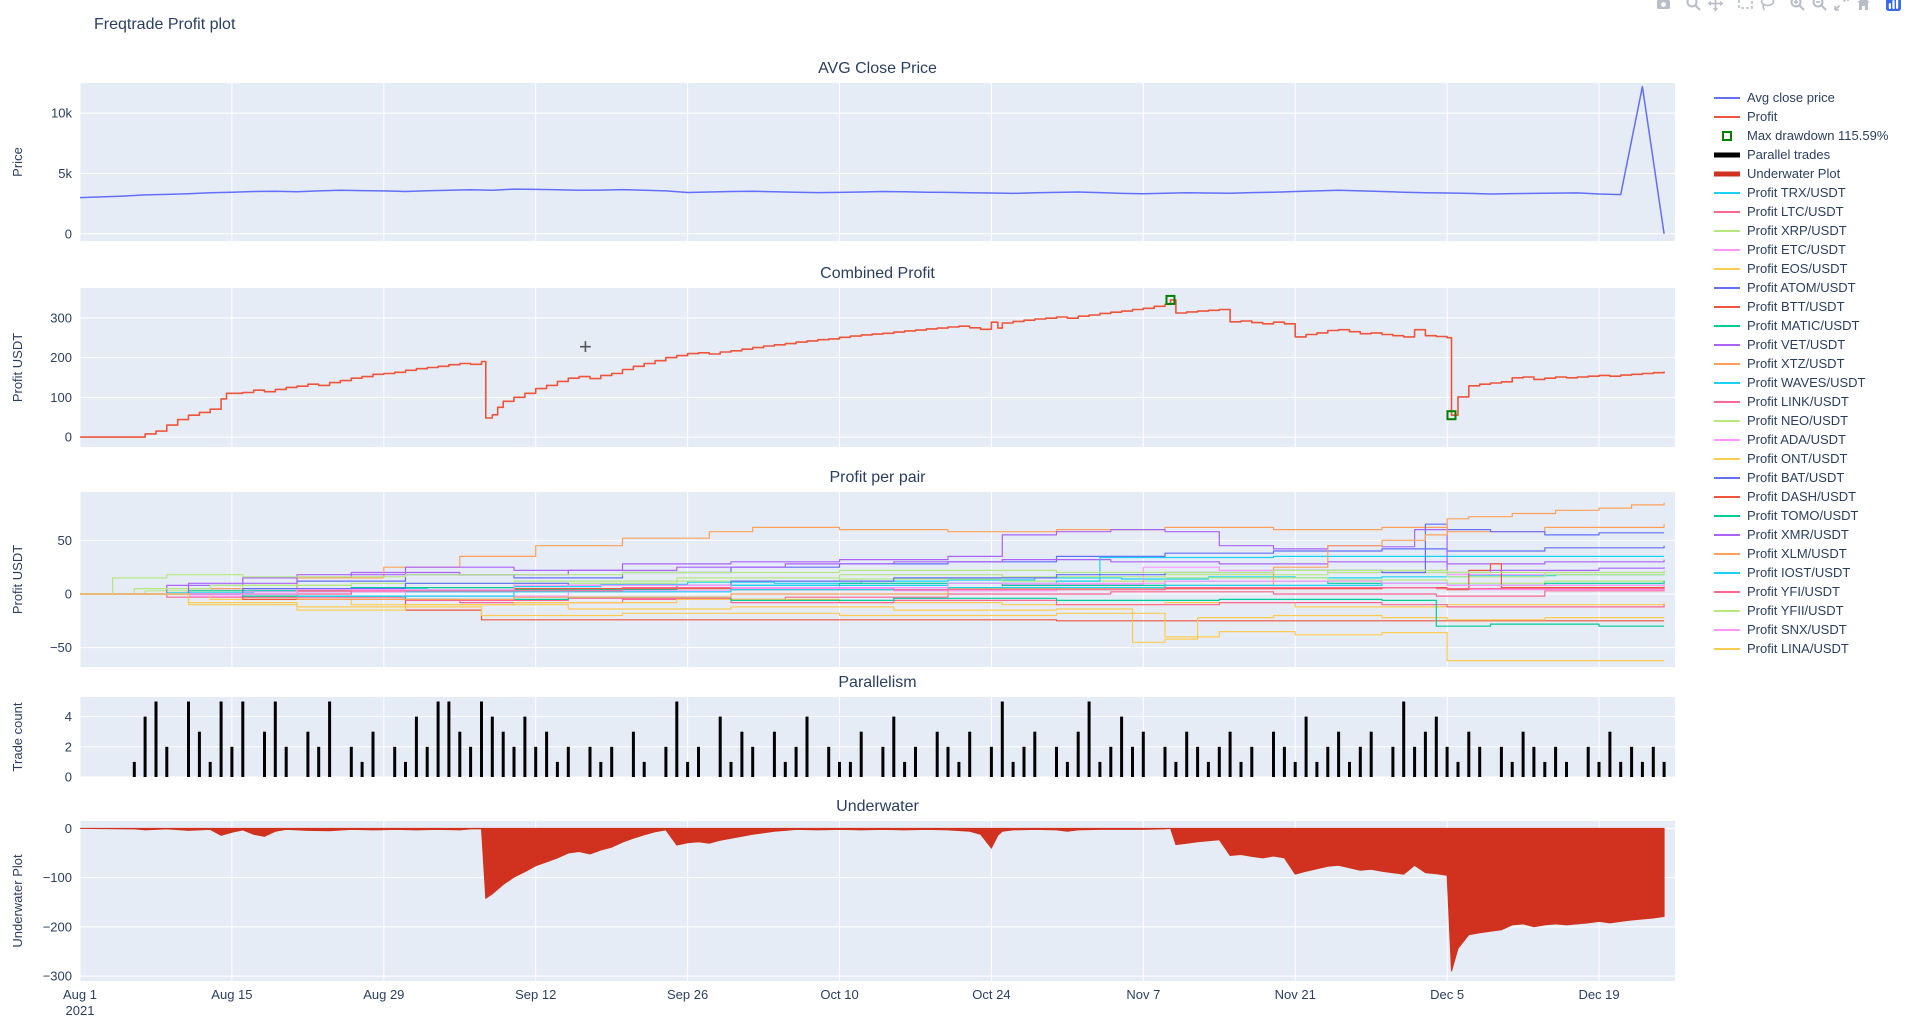 The image size is (1910, 1024). Describe the element at coordinates (61, 647) in the screenshot. I see `y-tick-label: −50` at that location.